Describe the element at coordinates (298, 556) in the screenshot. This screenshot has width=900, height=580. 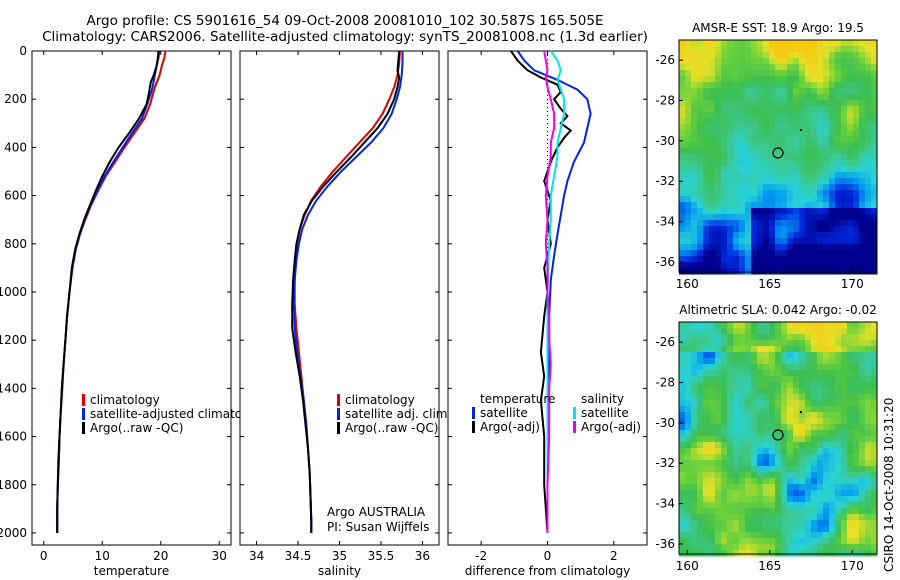
I see `x-tick-label: 34.5` at that location.